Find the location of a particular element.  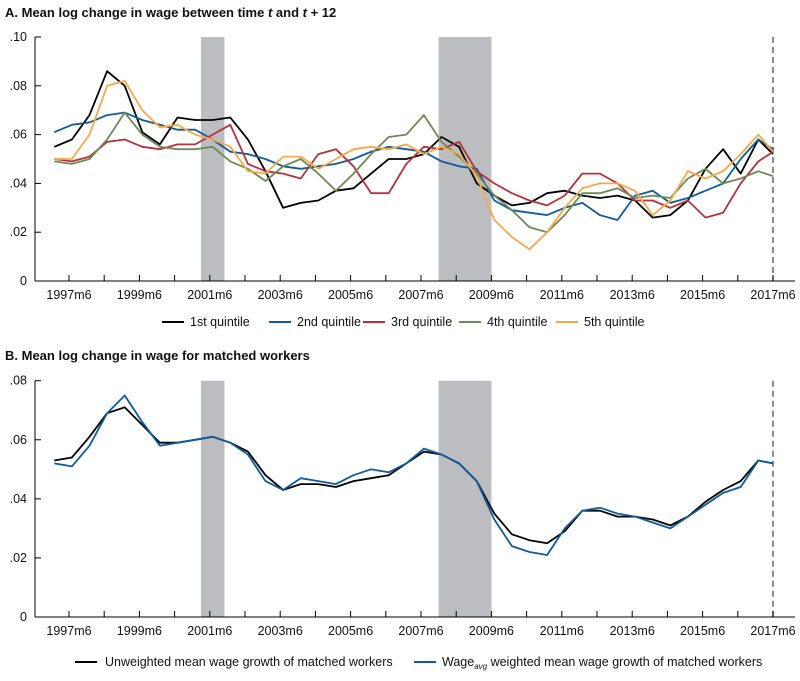

panel-a-x-tick-label: 2013m6 is located at coordinates (632, 295).